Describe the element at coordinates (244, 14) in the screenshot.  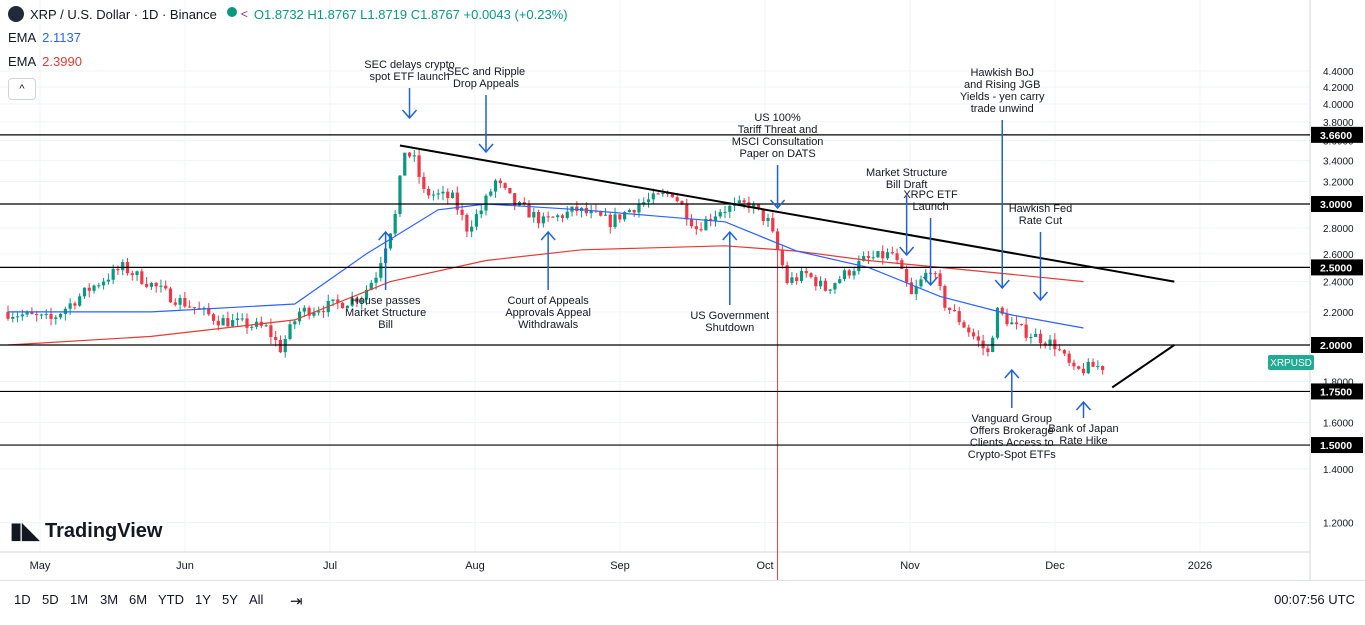
I see `share-icon: <` at that location.